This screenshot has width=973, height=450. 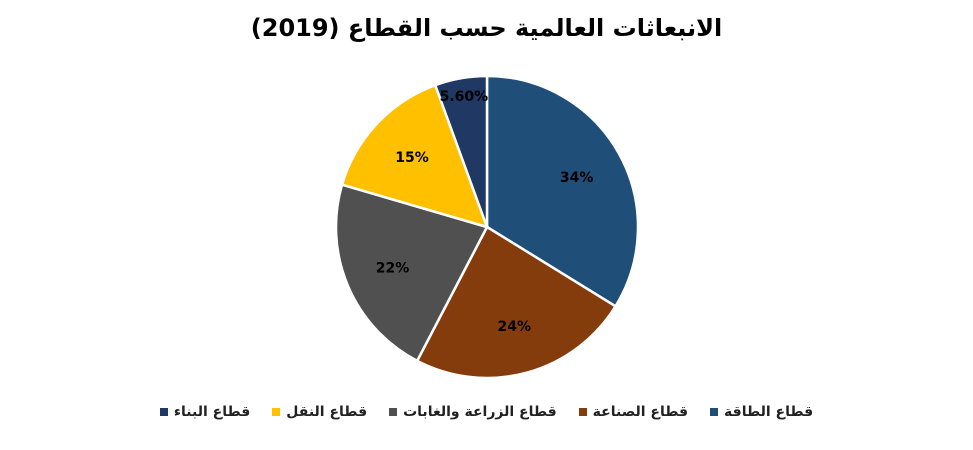 What do you see at coordinates (212, 412) in the screenshot?
I see `legend-label-4: قطاع البناء` at bounding box center [212, 412].